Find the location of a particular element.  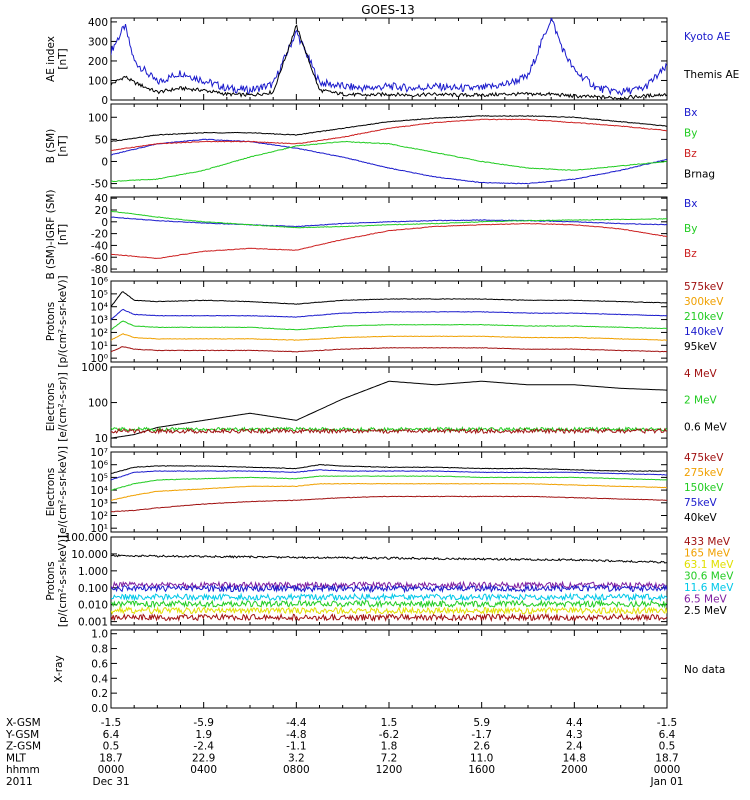

y-axis-label: [p/(cm²-s-sr-keV)] is located at coordinates (63, 581).